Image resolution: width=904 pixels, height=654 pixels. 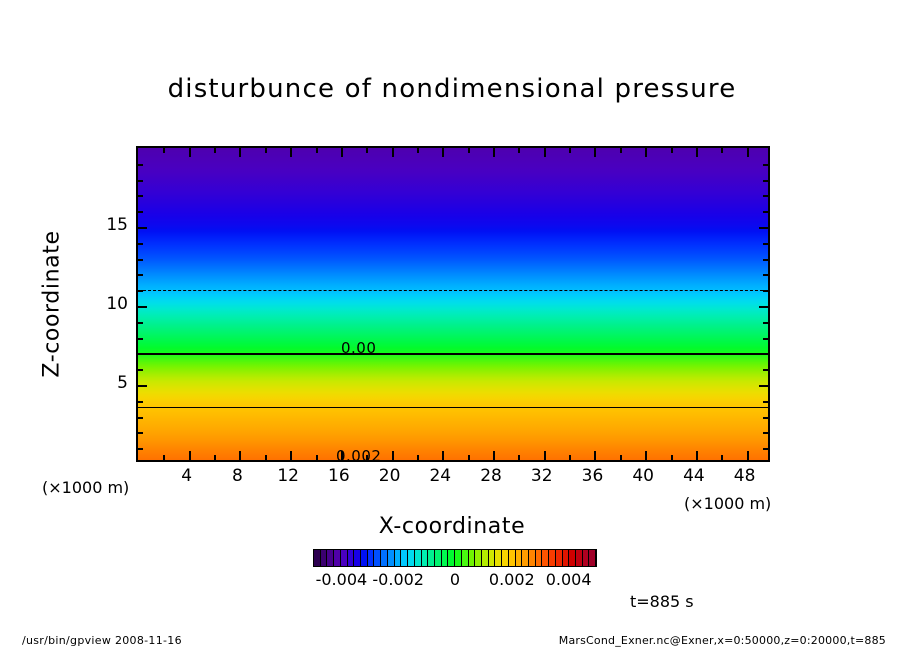 I want to click on x-ticklabel-24: 24, so click(x=440, y=476).